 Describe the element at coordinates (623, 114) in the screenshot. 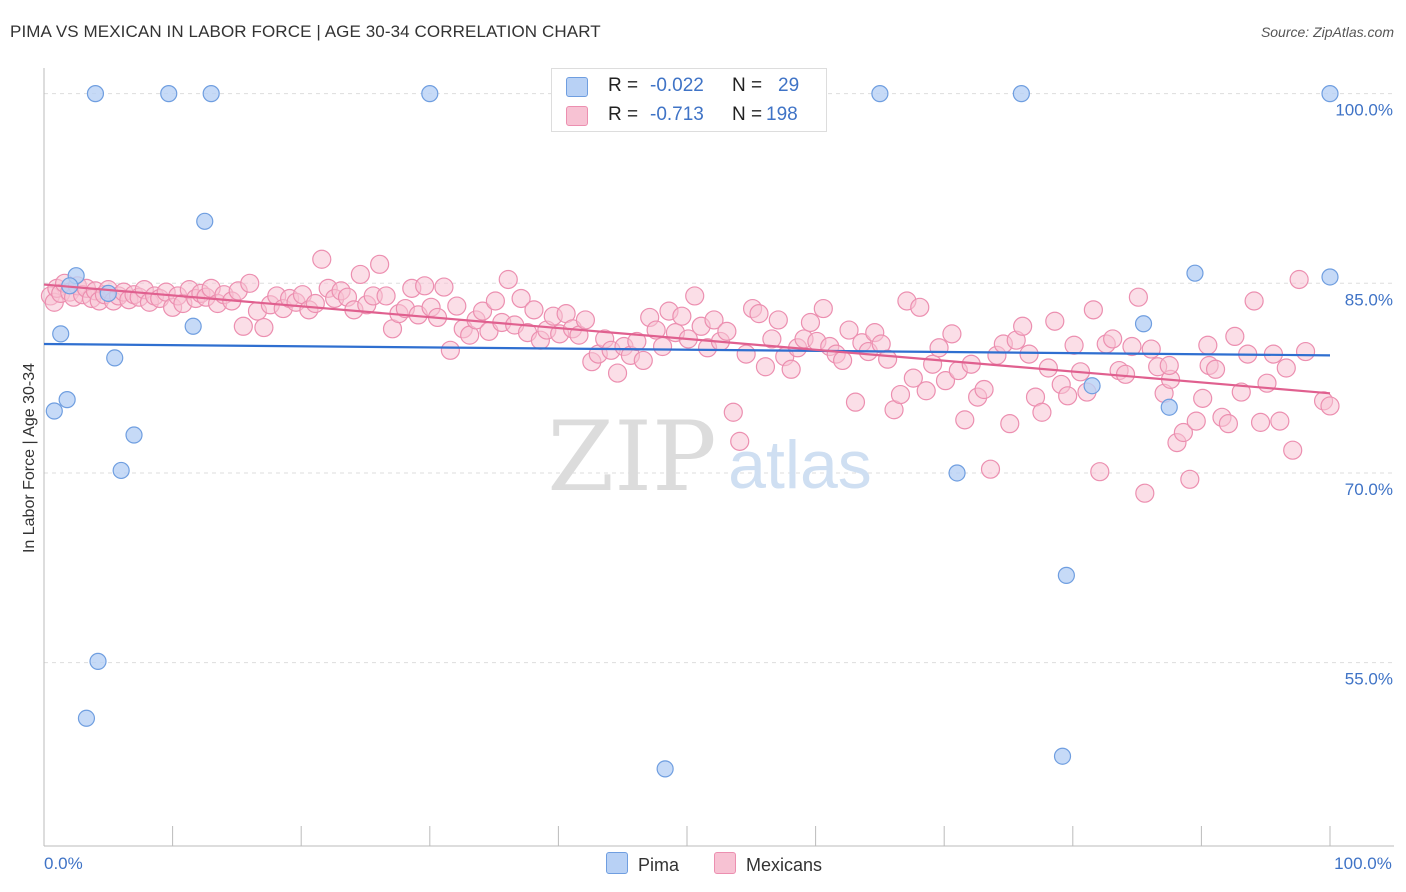

I see `mexicans-r-label: R =` at that location.